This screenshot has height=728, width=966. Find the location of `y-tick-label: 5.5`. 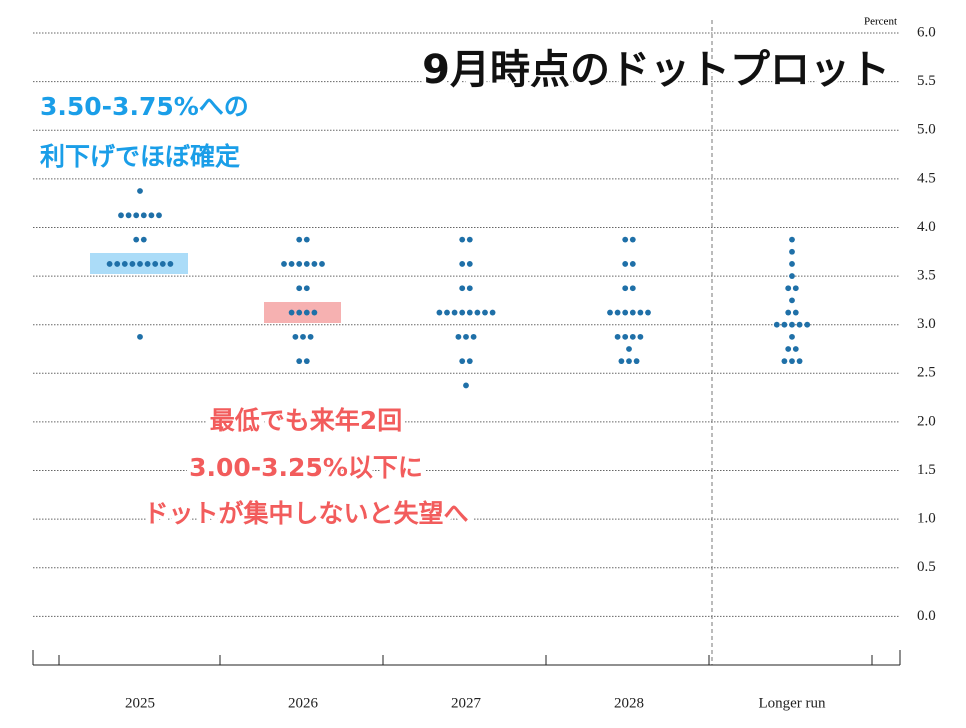

y-tick-label: 5.5 is located at coordinates (926, 81).